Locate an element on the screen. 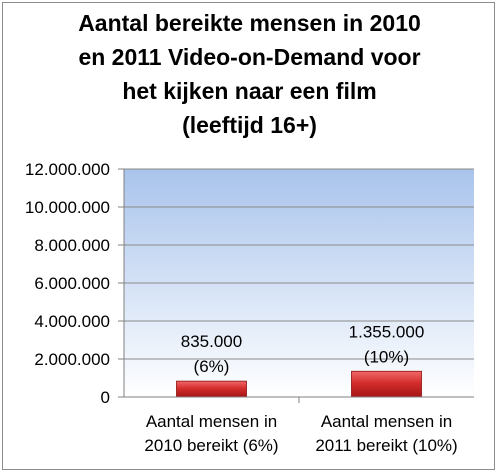  y-tick-label: 0 is located at coordinates (105, 397).